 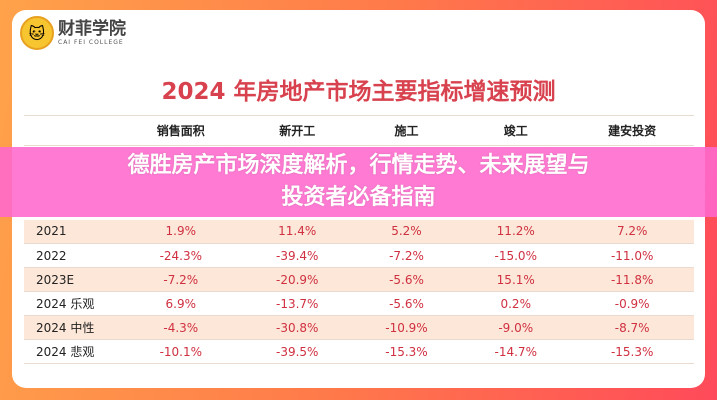 What do you see at coordinates (632, 231) in the screenshot?
I see `table-cell: 7.2%` at bounding box center [632, 231].